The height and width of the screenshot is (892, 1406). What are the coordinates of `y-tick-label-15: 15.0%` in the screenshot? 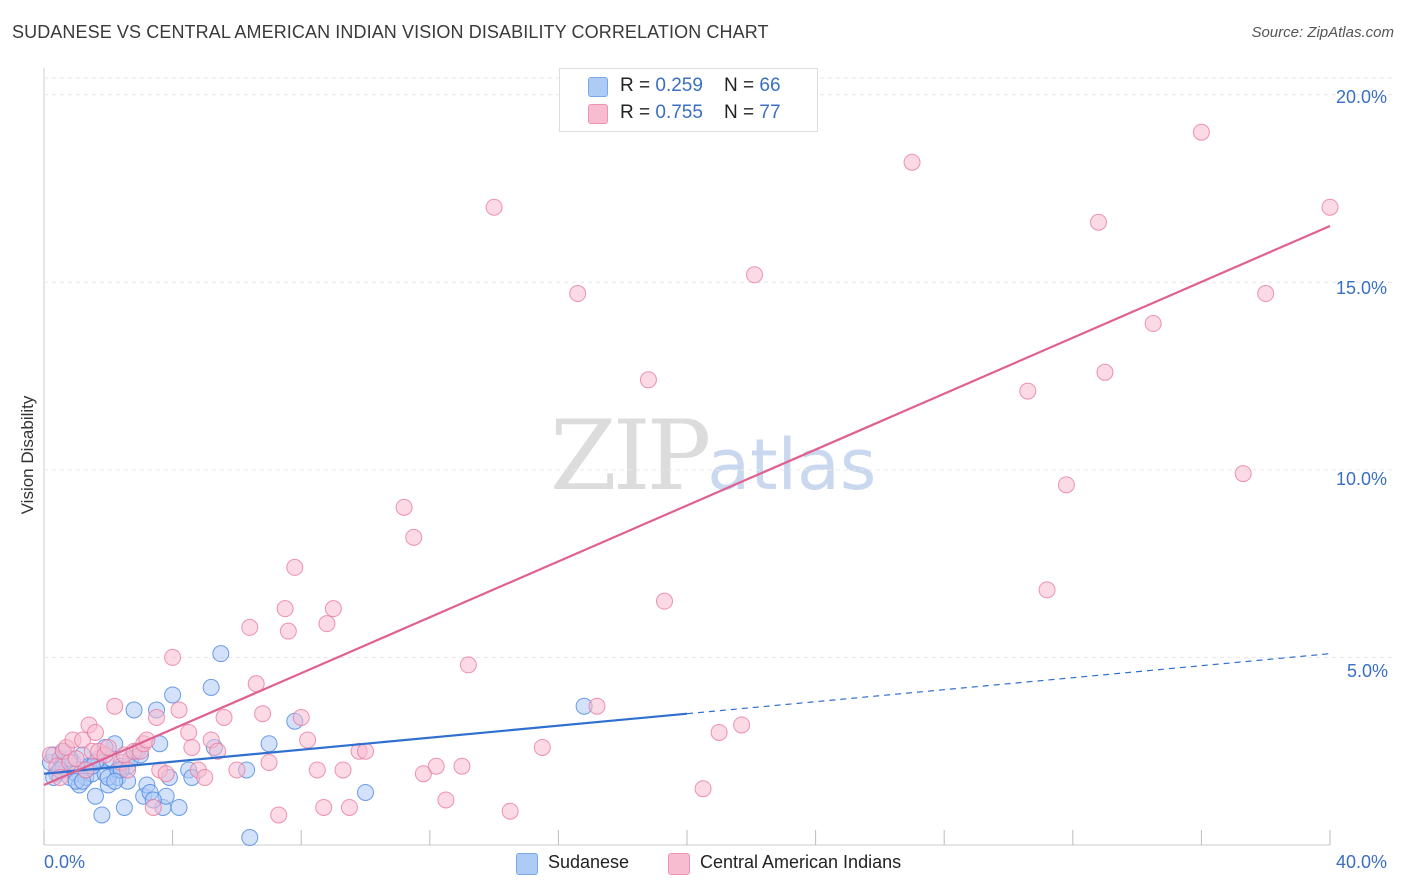 It's located at (1362, 288).